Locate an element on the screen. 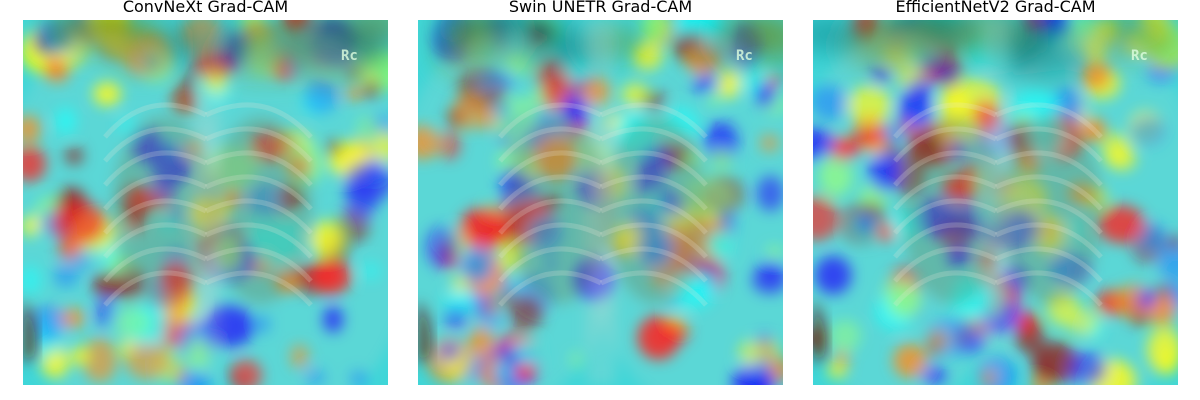  panel-title: Swin UNETR Grad-CAM is located at coordinates (600, 8).